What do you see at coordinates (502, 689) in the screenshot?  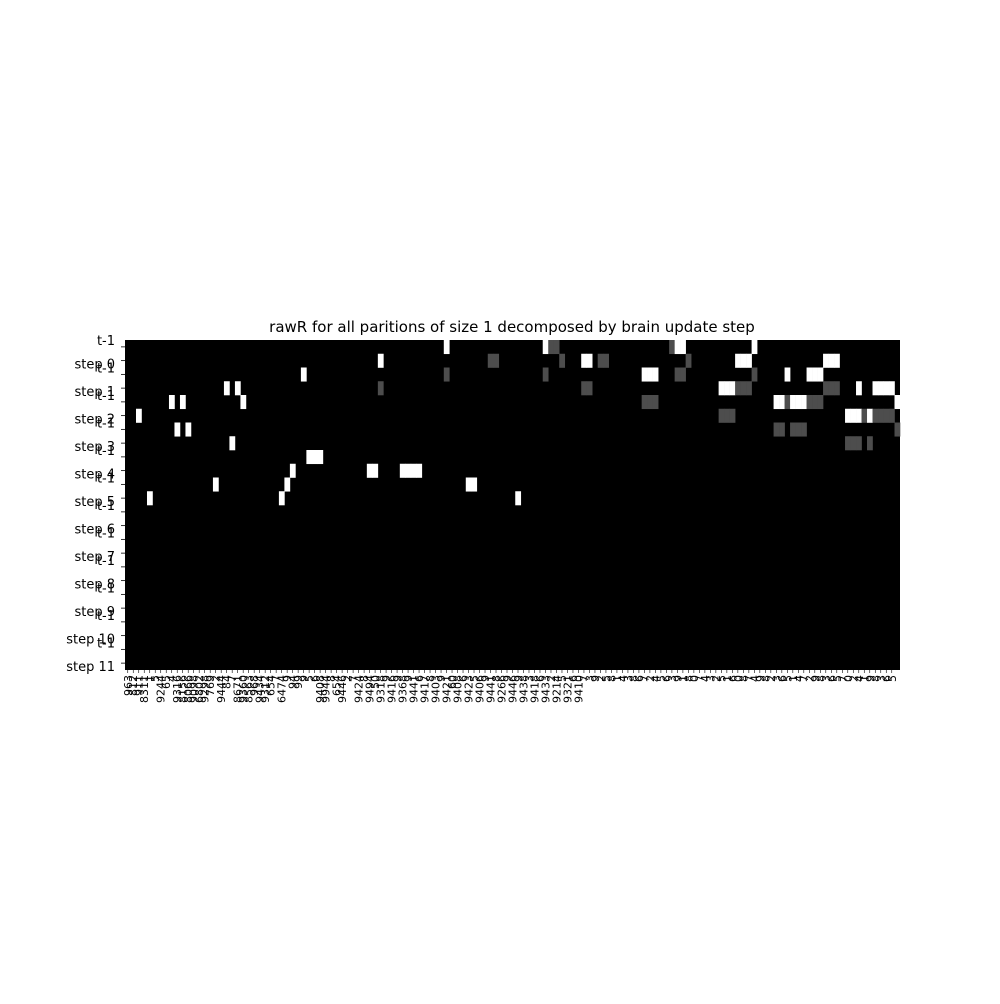 I see `x-tick-label: 9266` at bounding box center [502, 689].